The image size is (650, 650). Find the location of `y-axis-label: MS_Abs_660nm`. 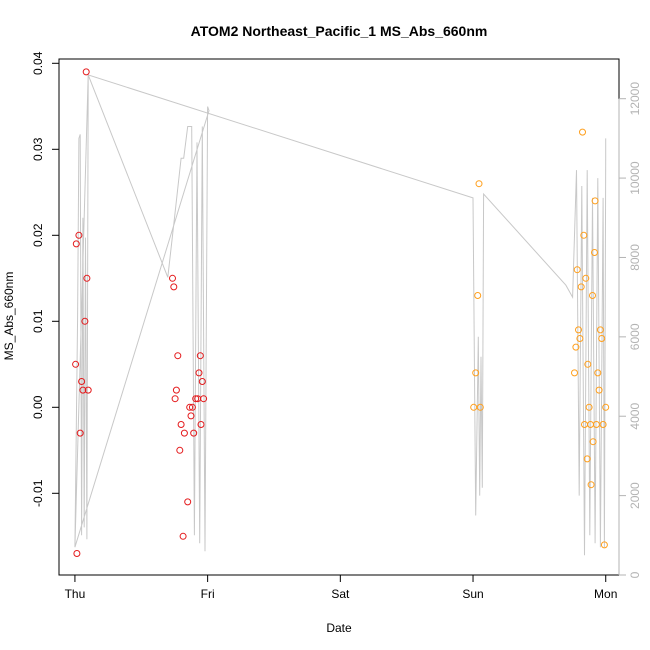

y-axis-label: MS_Abs_660nm is located at coordinates (9, 316).